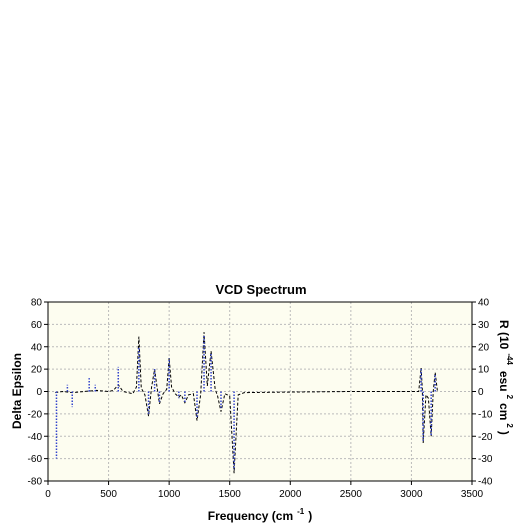 The height and width of the screenshot is (525, 518). I want to click on y2-tick-label: -20, so click(485, 437).